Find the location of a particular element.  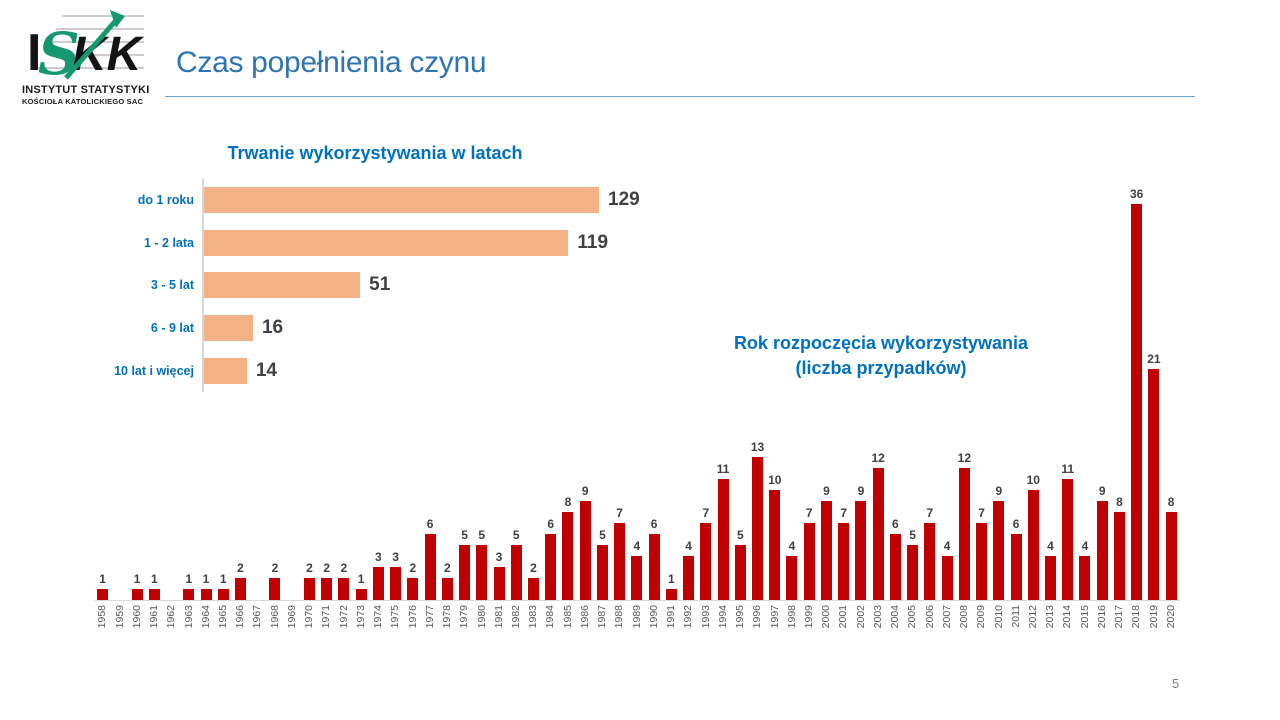

category-label: 10 lat i więcej is located at coordinates (154, 370).